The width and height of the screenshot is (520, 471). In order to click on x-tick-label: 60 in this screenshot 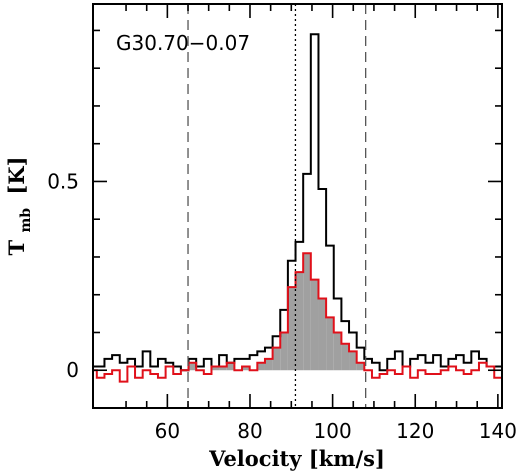, I will do `click(167, 431)`.